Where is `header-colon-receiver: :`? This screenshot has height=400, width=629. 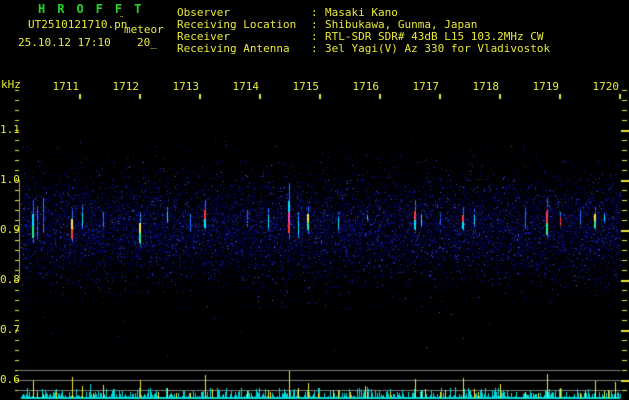
header-colon-receiver: : is located at coordinates (314, 36).